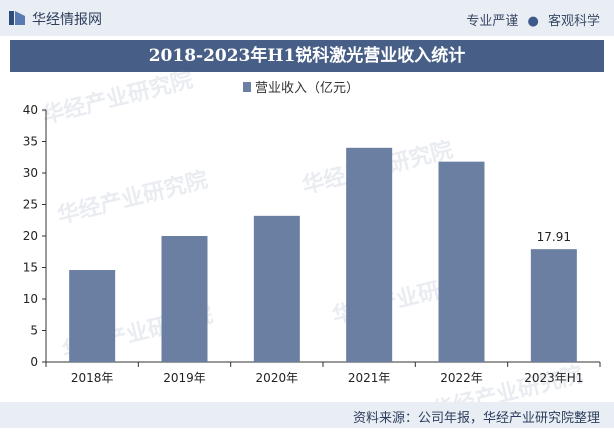 Image resolution: width=614 pixels, height=432 pixels. What do you see at coordinates (30, 268) in the screenshot?
I see `y-tick-label: 15` at bounding box center [30, 268].